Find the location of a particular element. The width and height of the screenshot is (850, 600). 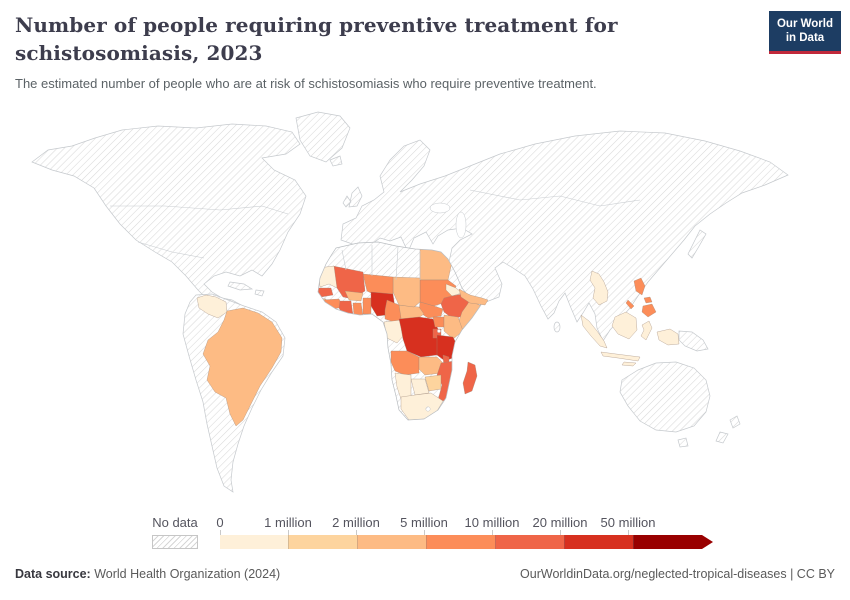

landmass-ireland is located at coordinates (347, 201).